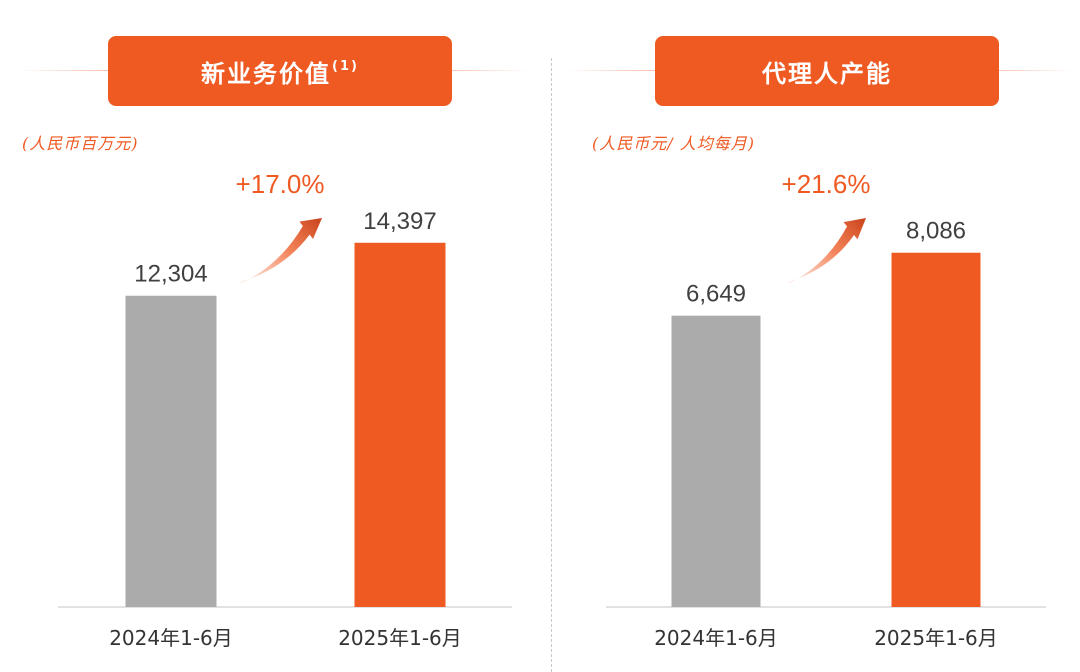  I want to click on title-footnote: (1), so click(345, 66).